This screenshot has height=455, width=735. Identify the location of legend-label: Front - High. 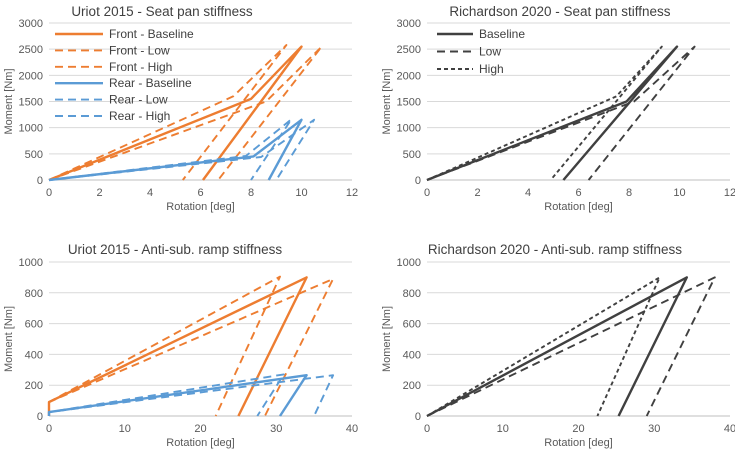
(140, 67).